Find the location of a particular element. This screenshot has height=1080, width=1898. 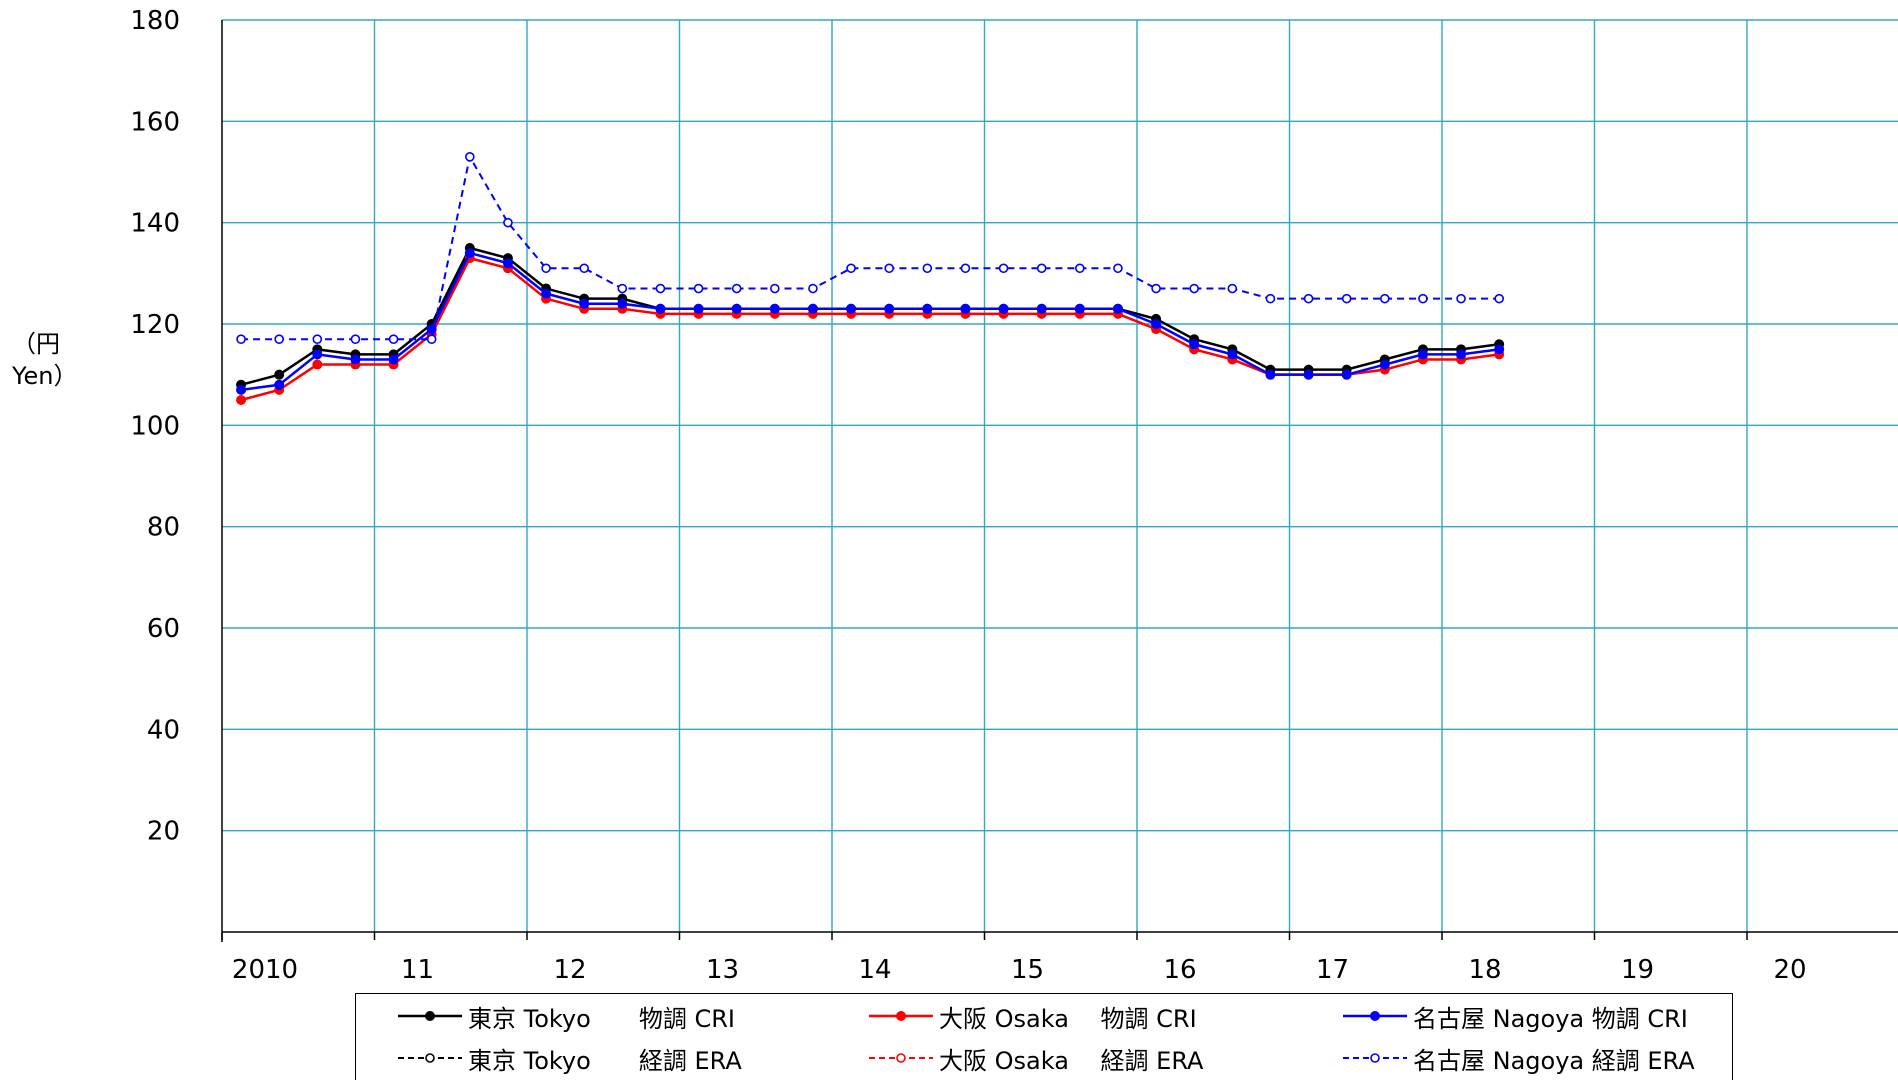

legend-item-nagoya-cri: 名古屋 Nagoya 物調 CRI is located at coordinates (1514, 1016).